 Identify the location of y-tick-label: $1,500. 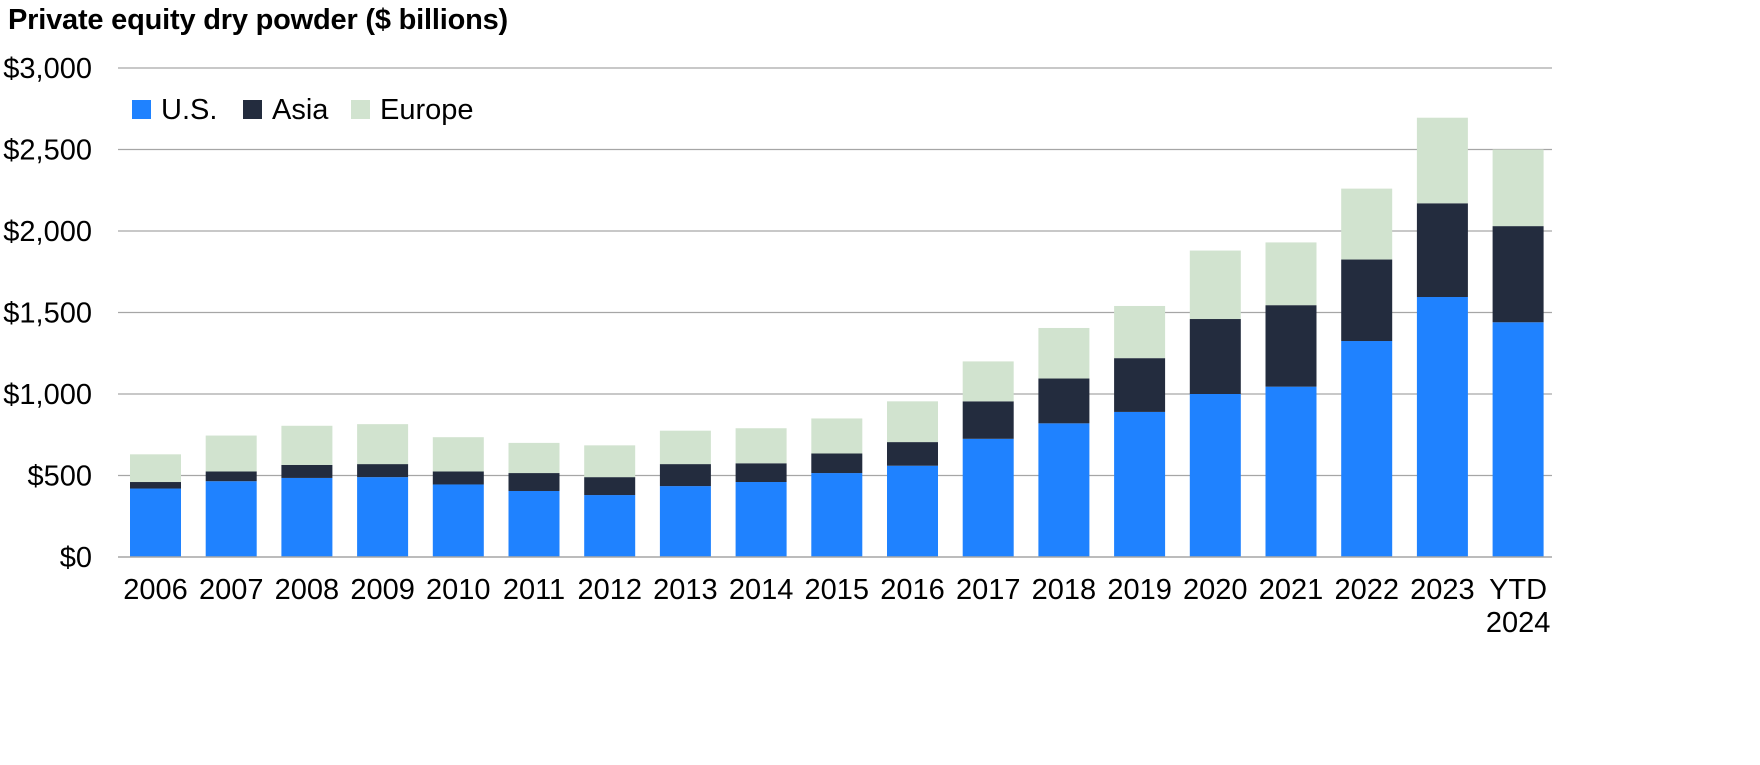
(47, 314).